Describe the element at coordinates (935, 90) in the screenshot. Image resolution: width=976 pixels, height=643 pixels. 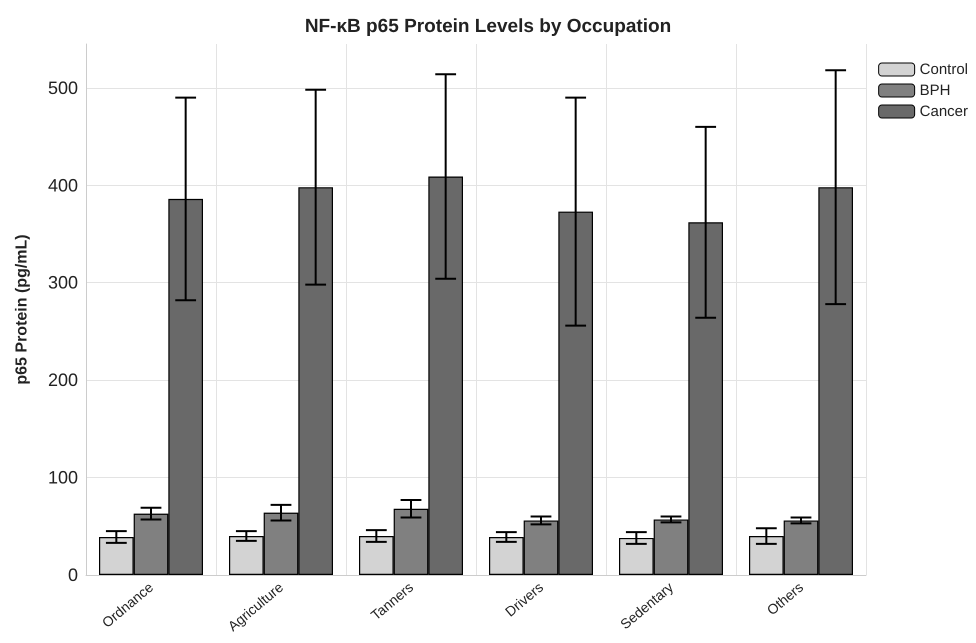
I see `legend-label: BPH` at that location.